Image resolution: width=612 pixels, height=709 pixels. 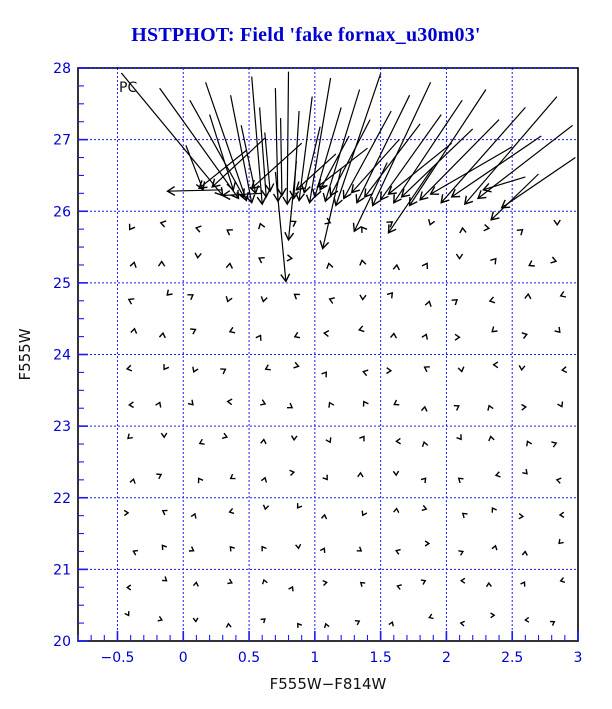 I want to click on y-tick-label: 21, so click(x=62, y=570).